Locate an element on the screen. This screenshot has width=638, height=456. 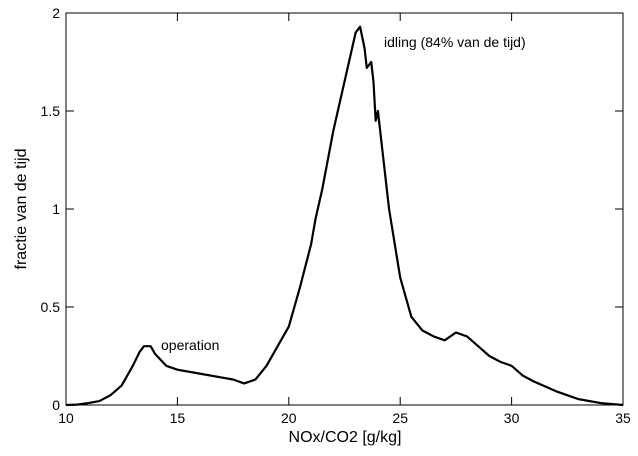
x-tick-label: 10 is located at coordinates (66, 418).